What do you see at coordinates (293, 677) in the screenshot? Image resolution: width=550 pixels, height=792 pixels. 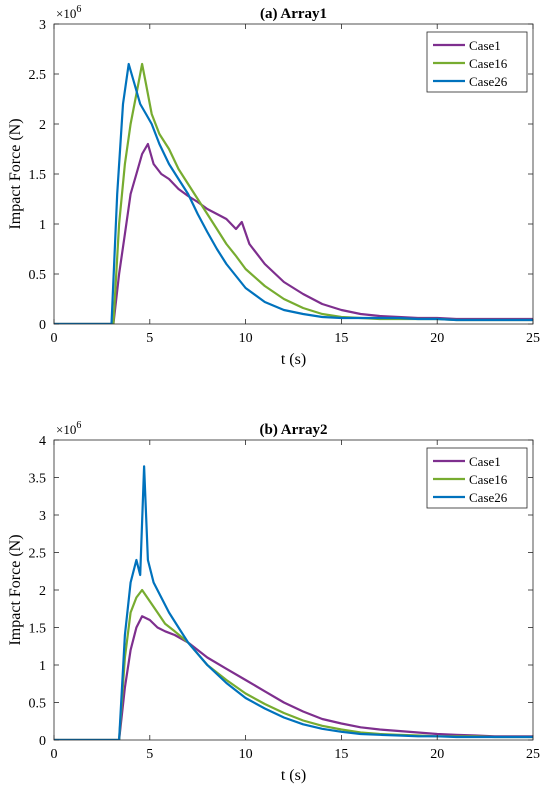 I see `series-line-case1` at bounding box center [293, 677].